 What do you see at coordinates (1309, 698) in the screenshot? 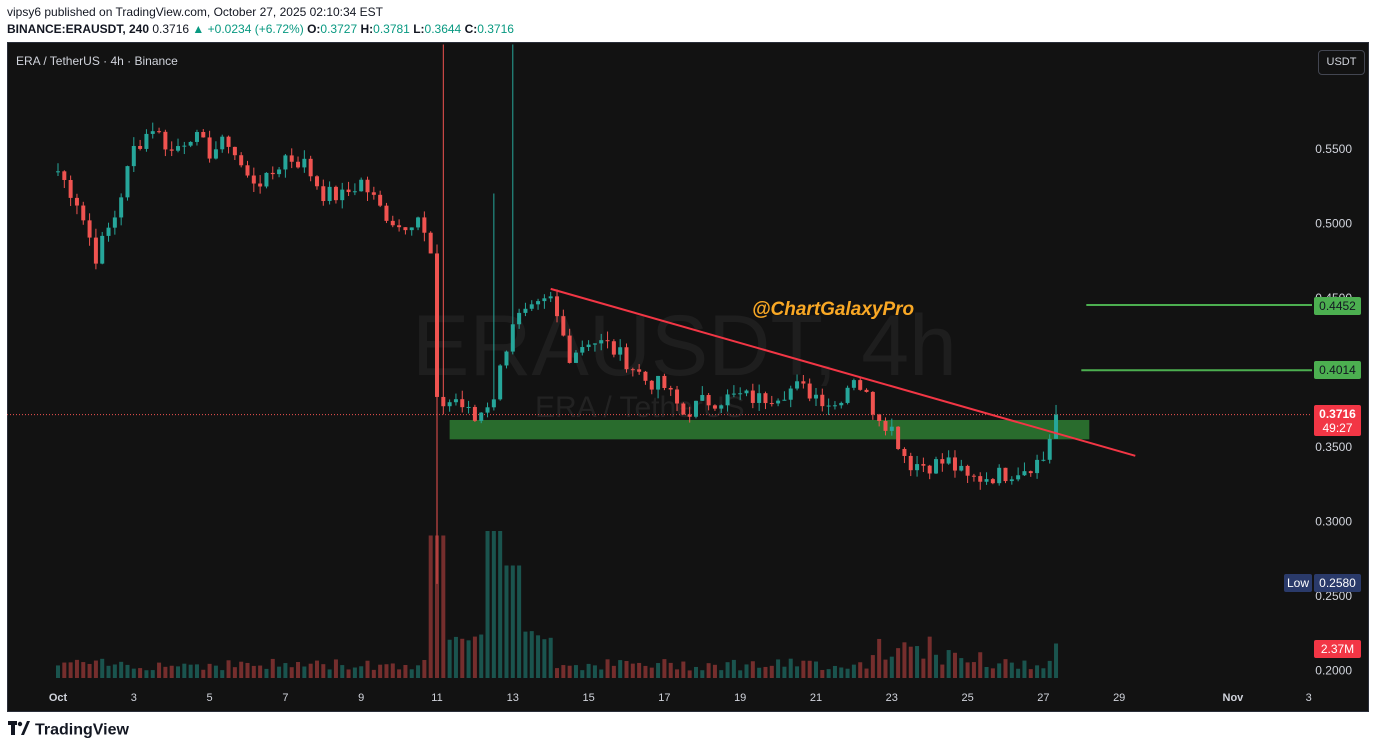
I see `time-tick: 3` at bounding box center [1309, 698].